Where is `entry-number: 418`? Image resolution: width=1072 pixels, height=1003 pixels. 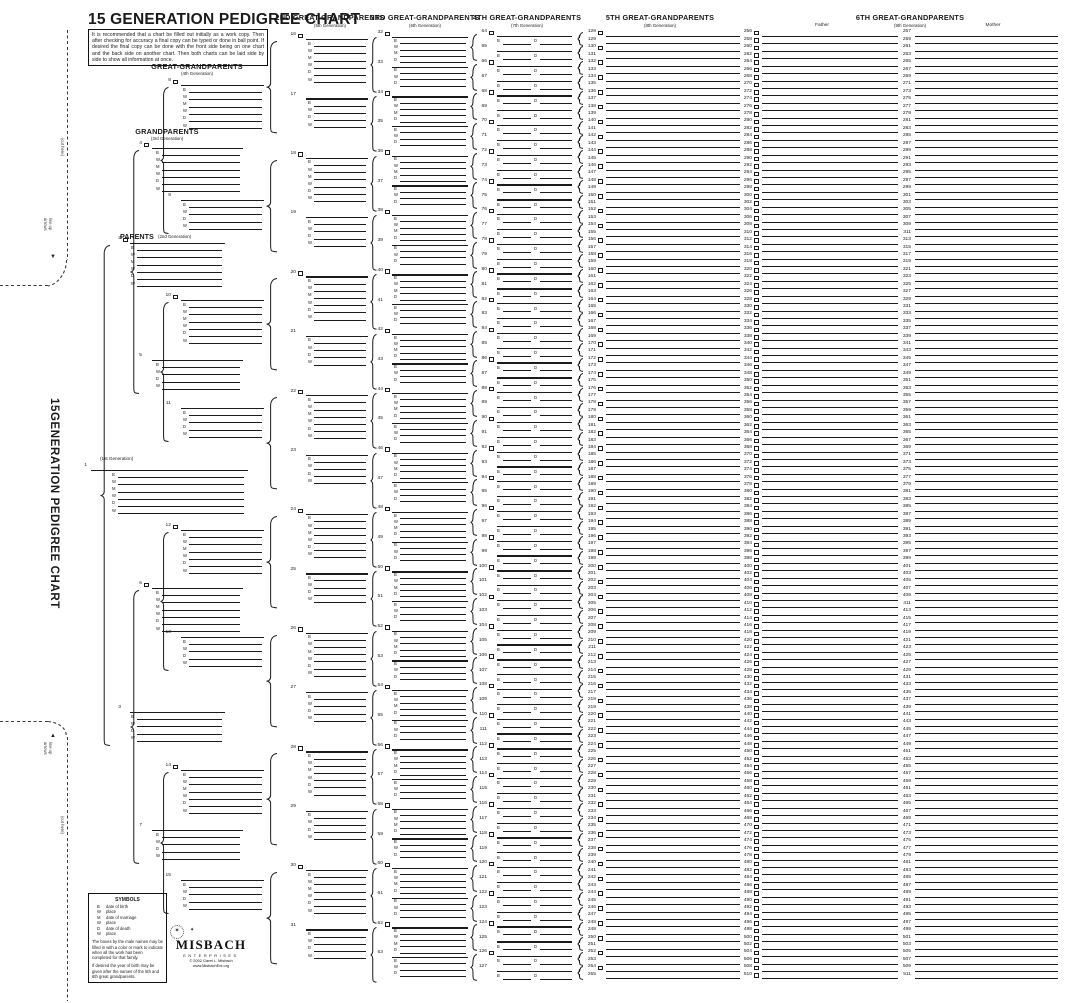 entry-number: 418 is located at coordinates (747, 633).